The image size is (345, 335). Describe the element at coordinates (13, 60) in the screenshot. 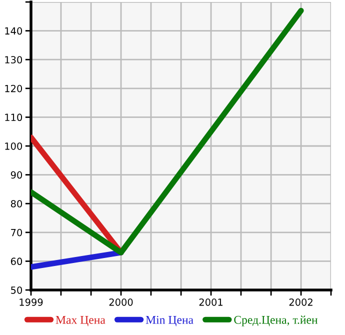

I see `y-tick-label: 130` at that location.